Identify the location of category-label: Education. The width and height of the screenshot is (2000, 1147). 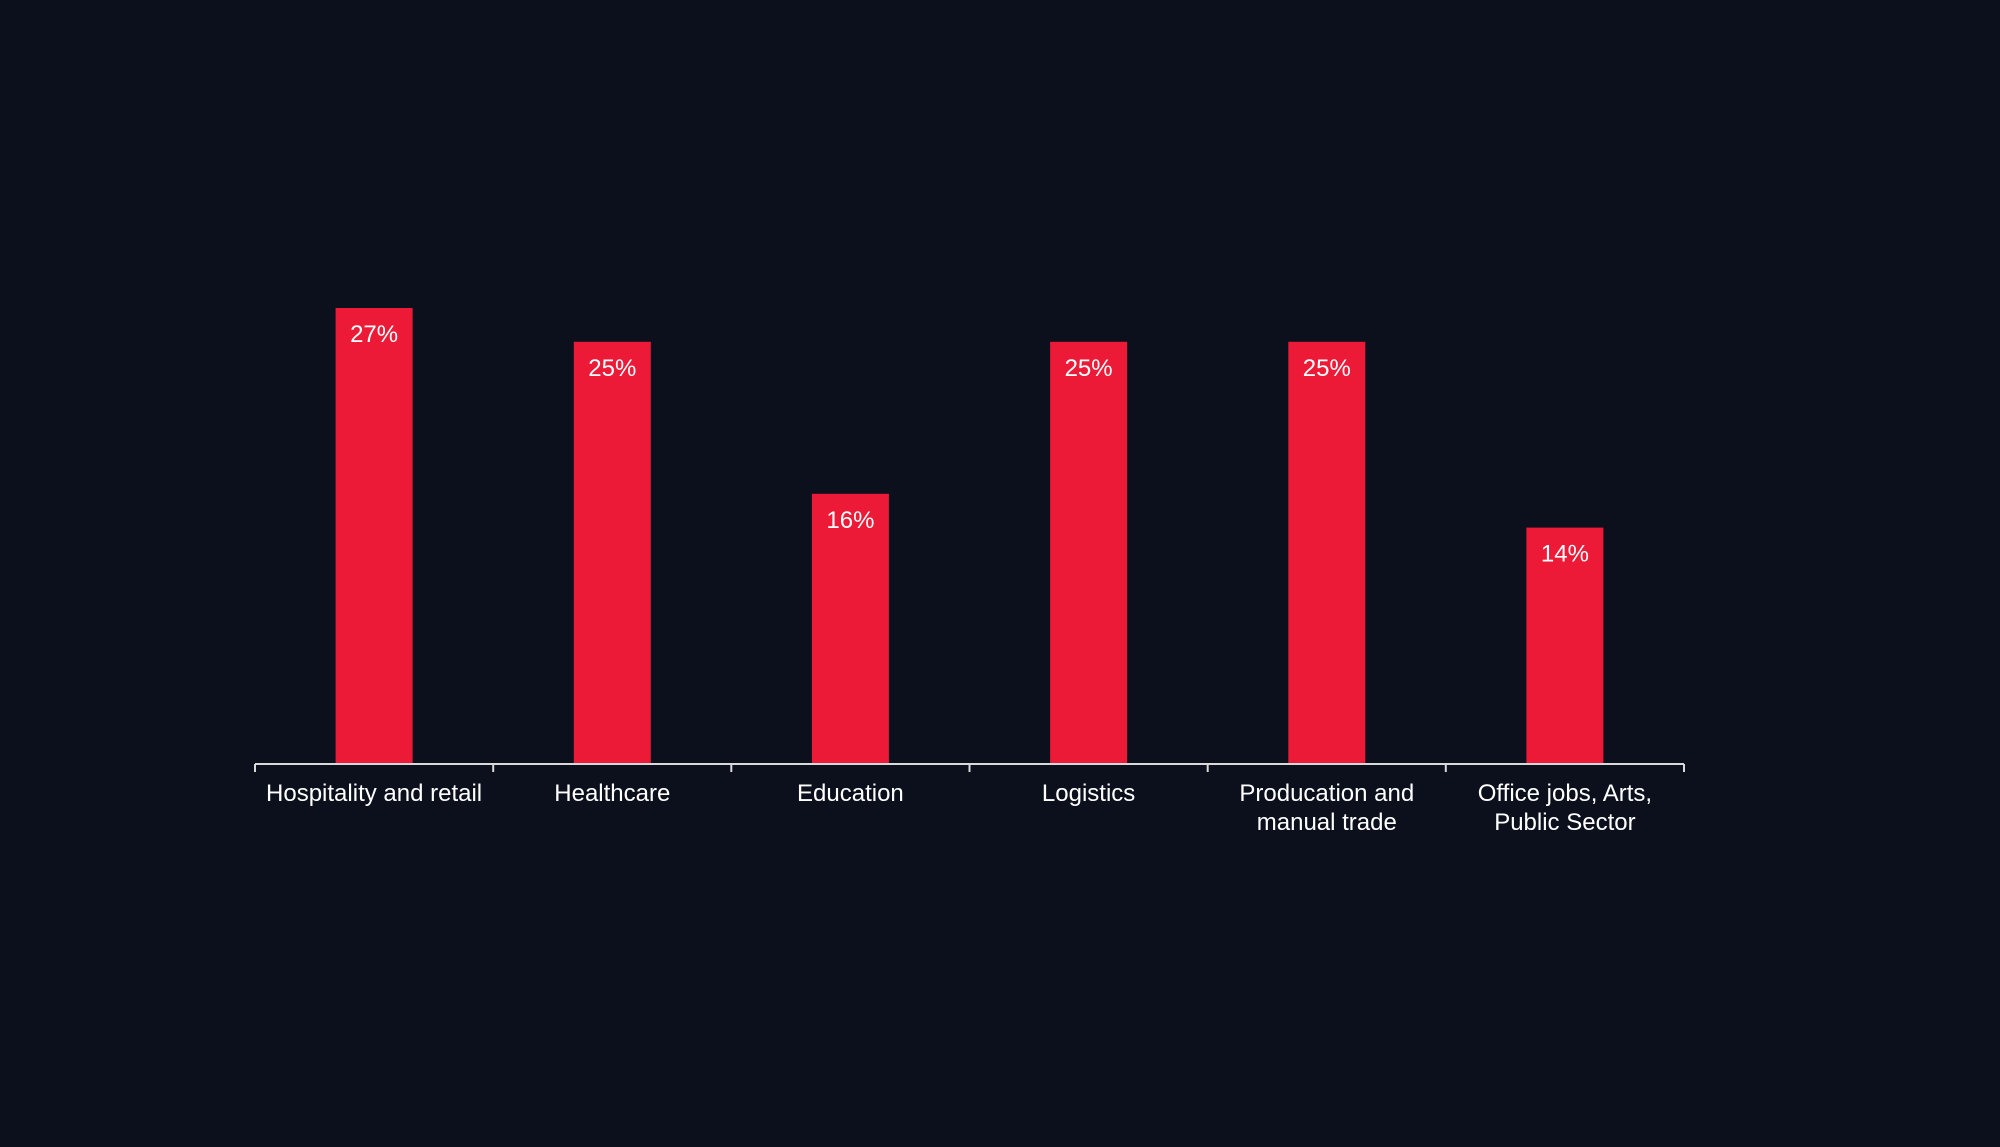
(850, 793).